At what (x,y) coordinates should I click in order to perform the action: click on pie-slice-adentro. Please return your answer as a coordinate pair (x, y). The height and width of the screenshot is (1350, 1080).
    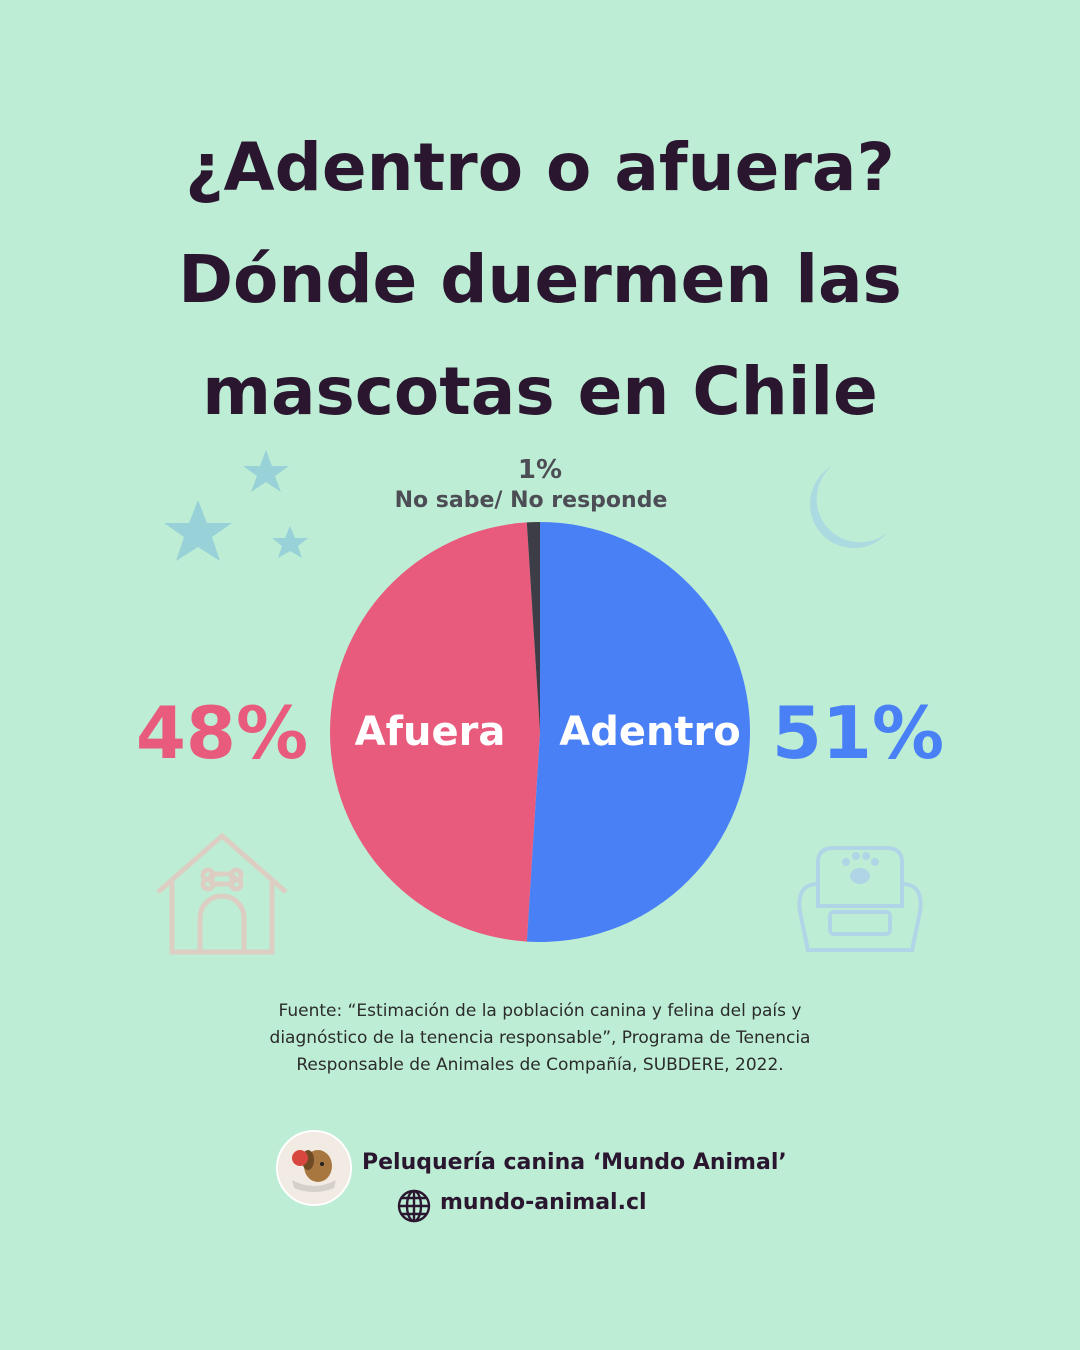
    Looking at the image, I should click on (638, 732).